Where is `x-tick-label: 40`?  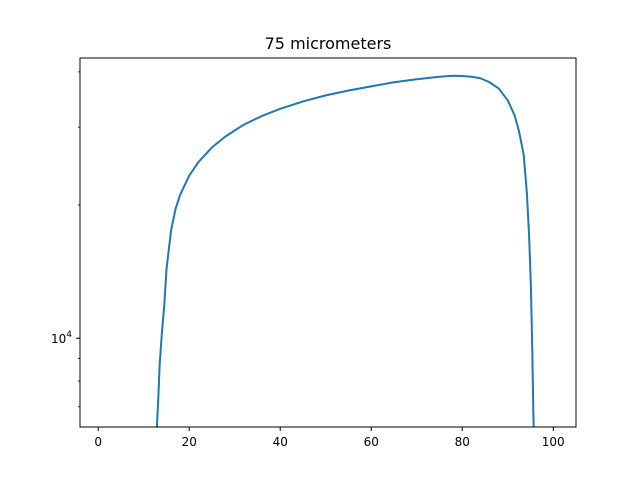 x-tick-label: 40 is located at coordinates (280, 442).